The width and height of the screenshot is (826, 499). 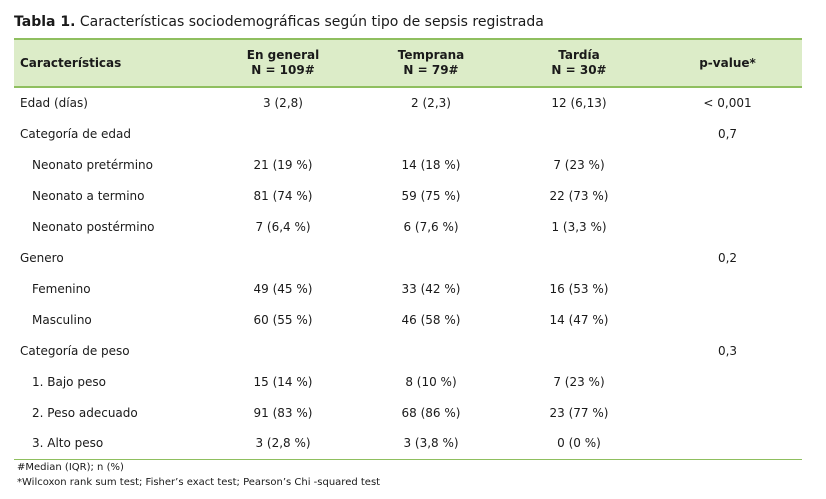 I want to click on footnote-median: #Median (IQR); n (%), so click(x=70, y=467).